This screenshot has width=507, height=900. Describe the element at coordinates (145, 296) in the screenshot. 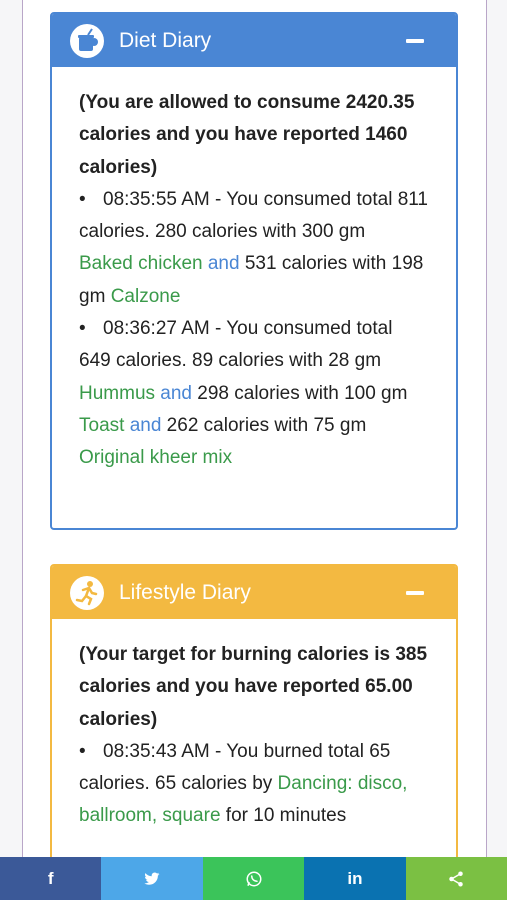

I see `food-link: Calzone` at that location.